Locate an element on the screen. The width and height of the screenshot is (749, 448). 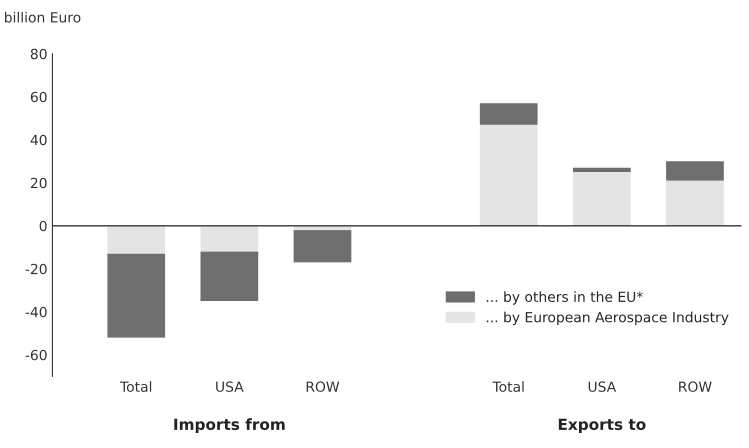
y-tick-label: 40 is located at coordinates (38, 140).